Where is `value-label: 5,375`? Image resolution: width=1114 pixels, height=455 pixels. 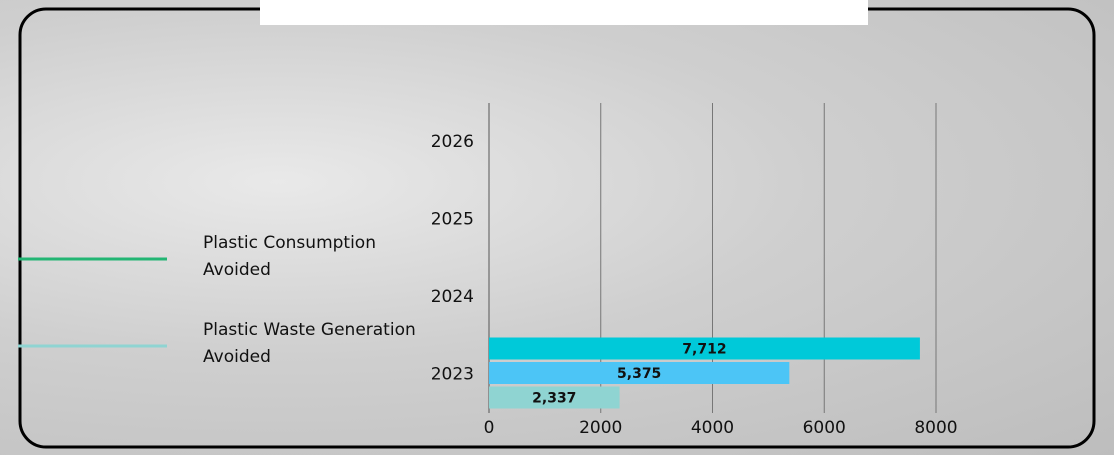
value-label: 5,375 is located at coordinates (639, 374).